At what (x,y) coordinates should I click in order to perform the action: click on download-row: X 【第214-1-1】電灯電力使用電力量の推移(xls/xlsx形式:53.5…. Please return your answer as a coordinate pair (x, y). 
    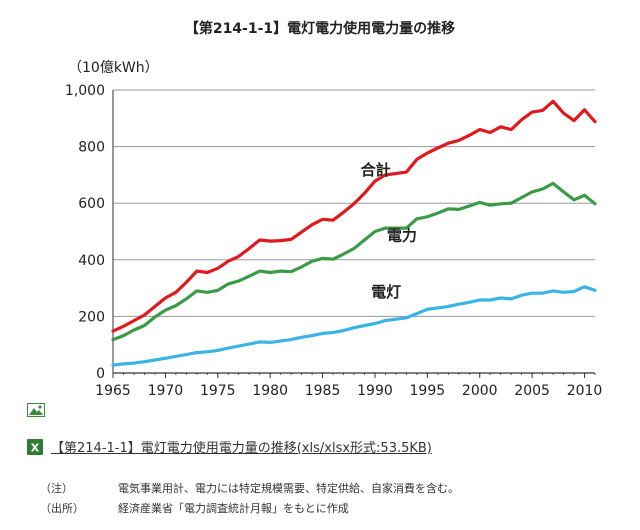
    Looking at the image, I should click on (229, 446).